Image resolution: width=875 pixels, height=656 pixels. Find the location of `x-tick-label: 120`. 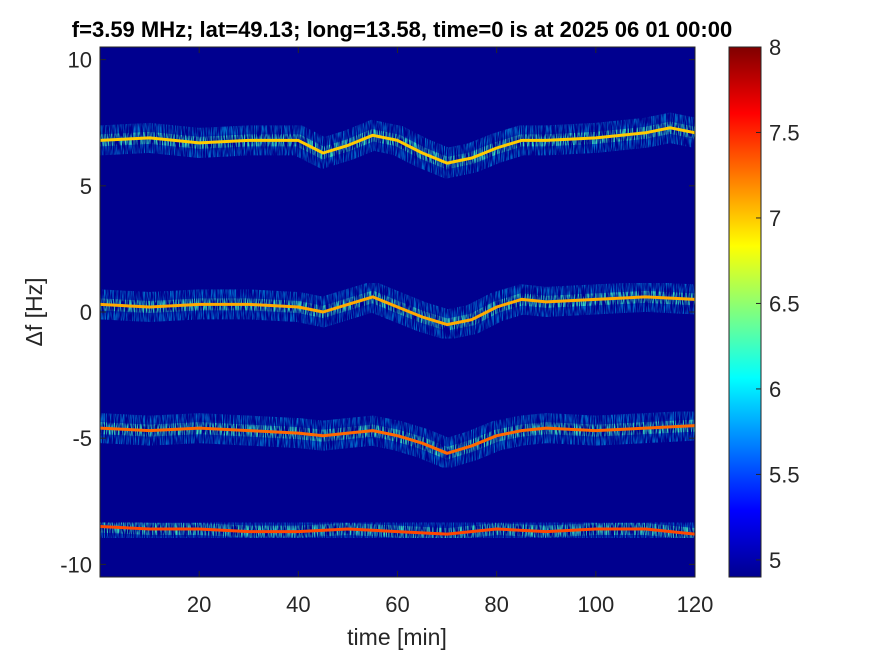

x-tick-label: 120 is located at coordinates (695, 604).